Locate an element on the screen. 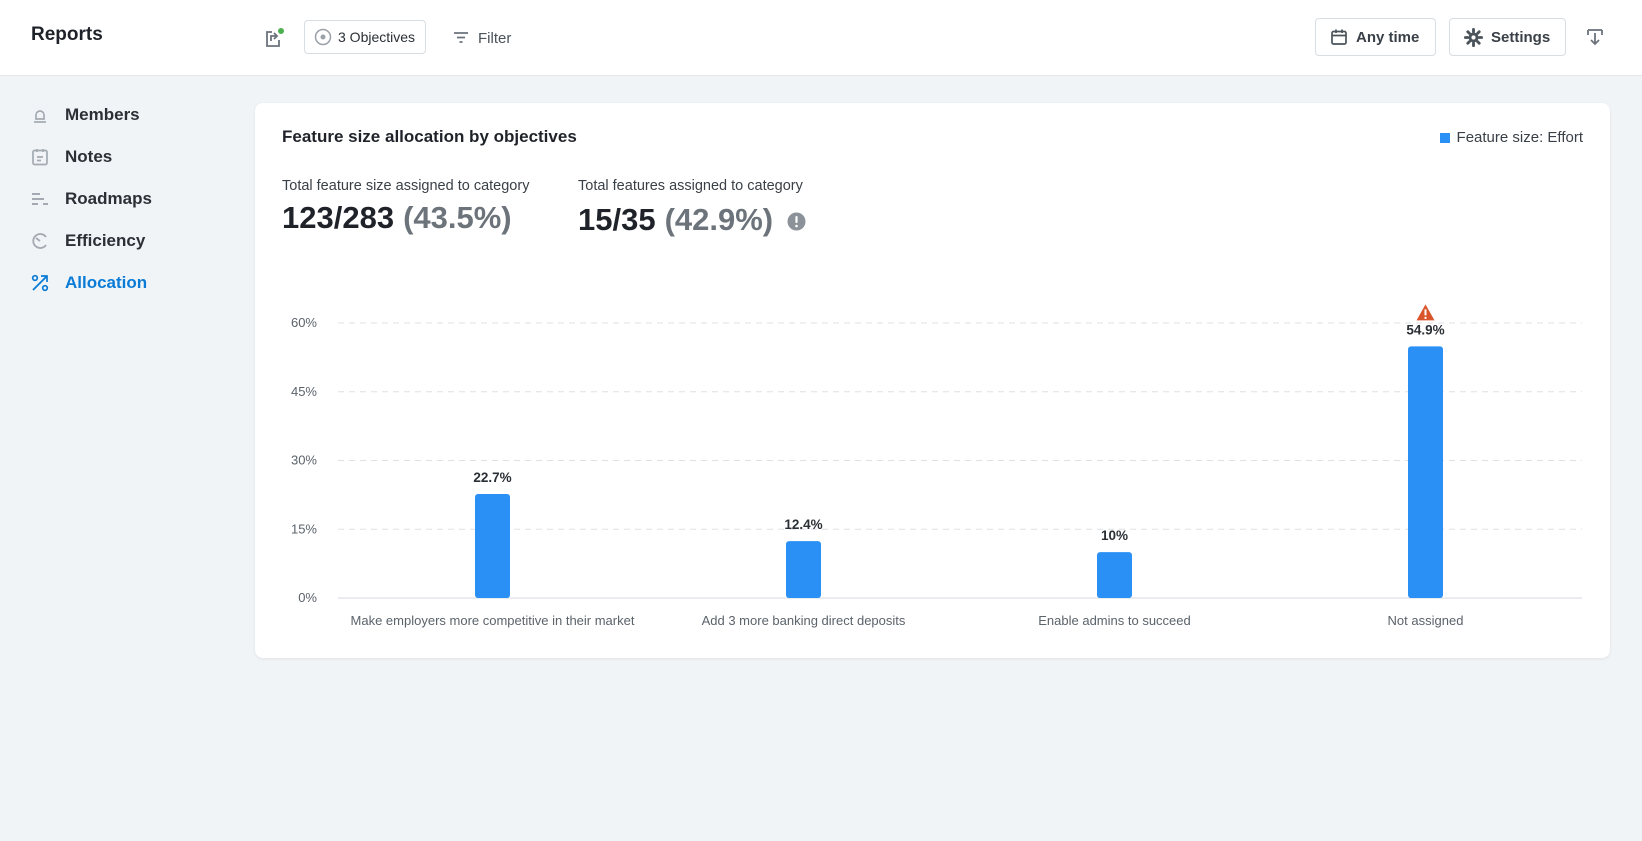  stat-label: Total features assigned to category is located at coordinates (690, 186).